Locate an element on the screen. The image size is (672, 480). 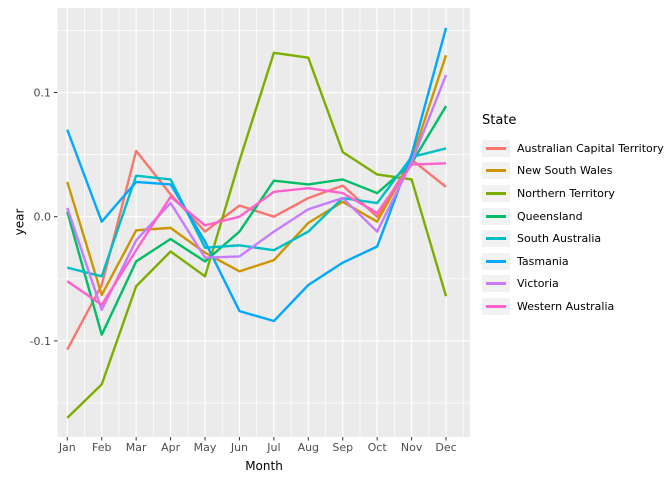
x-tick-label: Apr is located at coordinates (171, 447).